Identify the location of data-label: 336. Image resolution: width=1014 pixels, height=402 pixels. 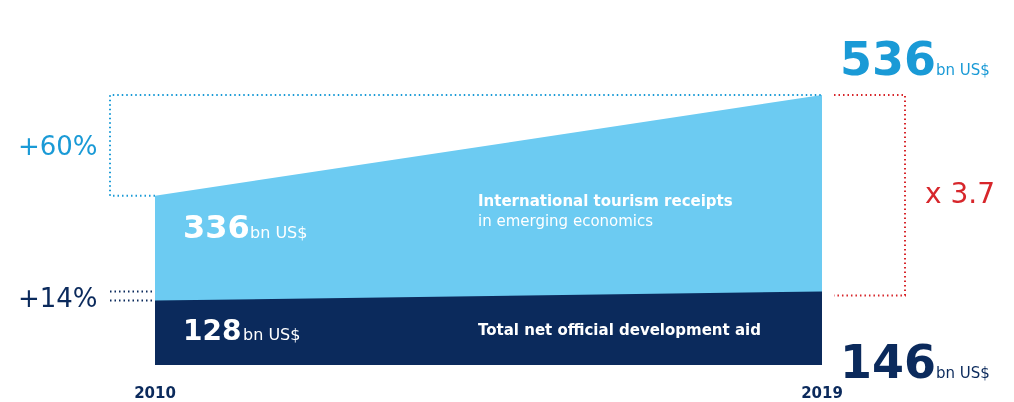
(216, 227).